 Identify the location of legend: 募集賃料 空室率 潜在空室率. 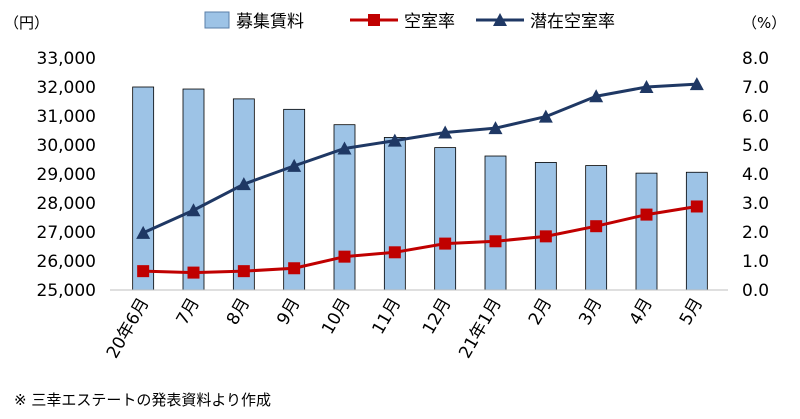
(409, 21).